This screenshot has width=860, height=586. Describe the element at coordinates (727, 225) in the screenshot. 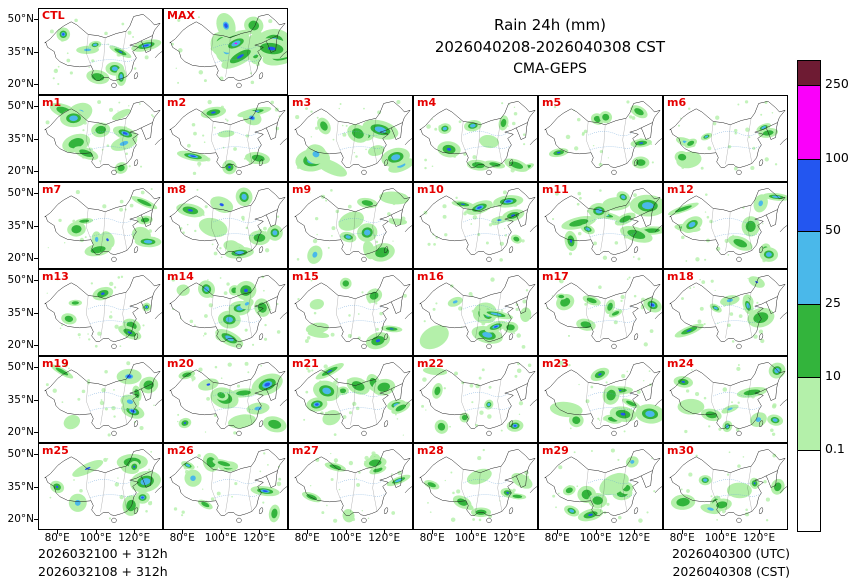

I see `precipitation-map-m12` at that location.